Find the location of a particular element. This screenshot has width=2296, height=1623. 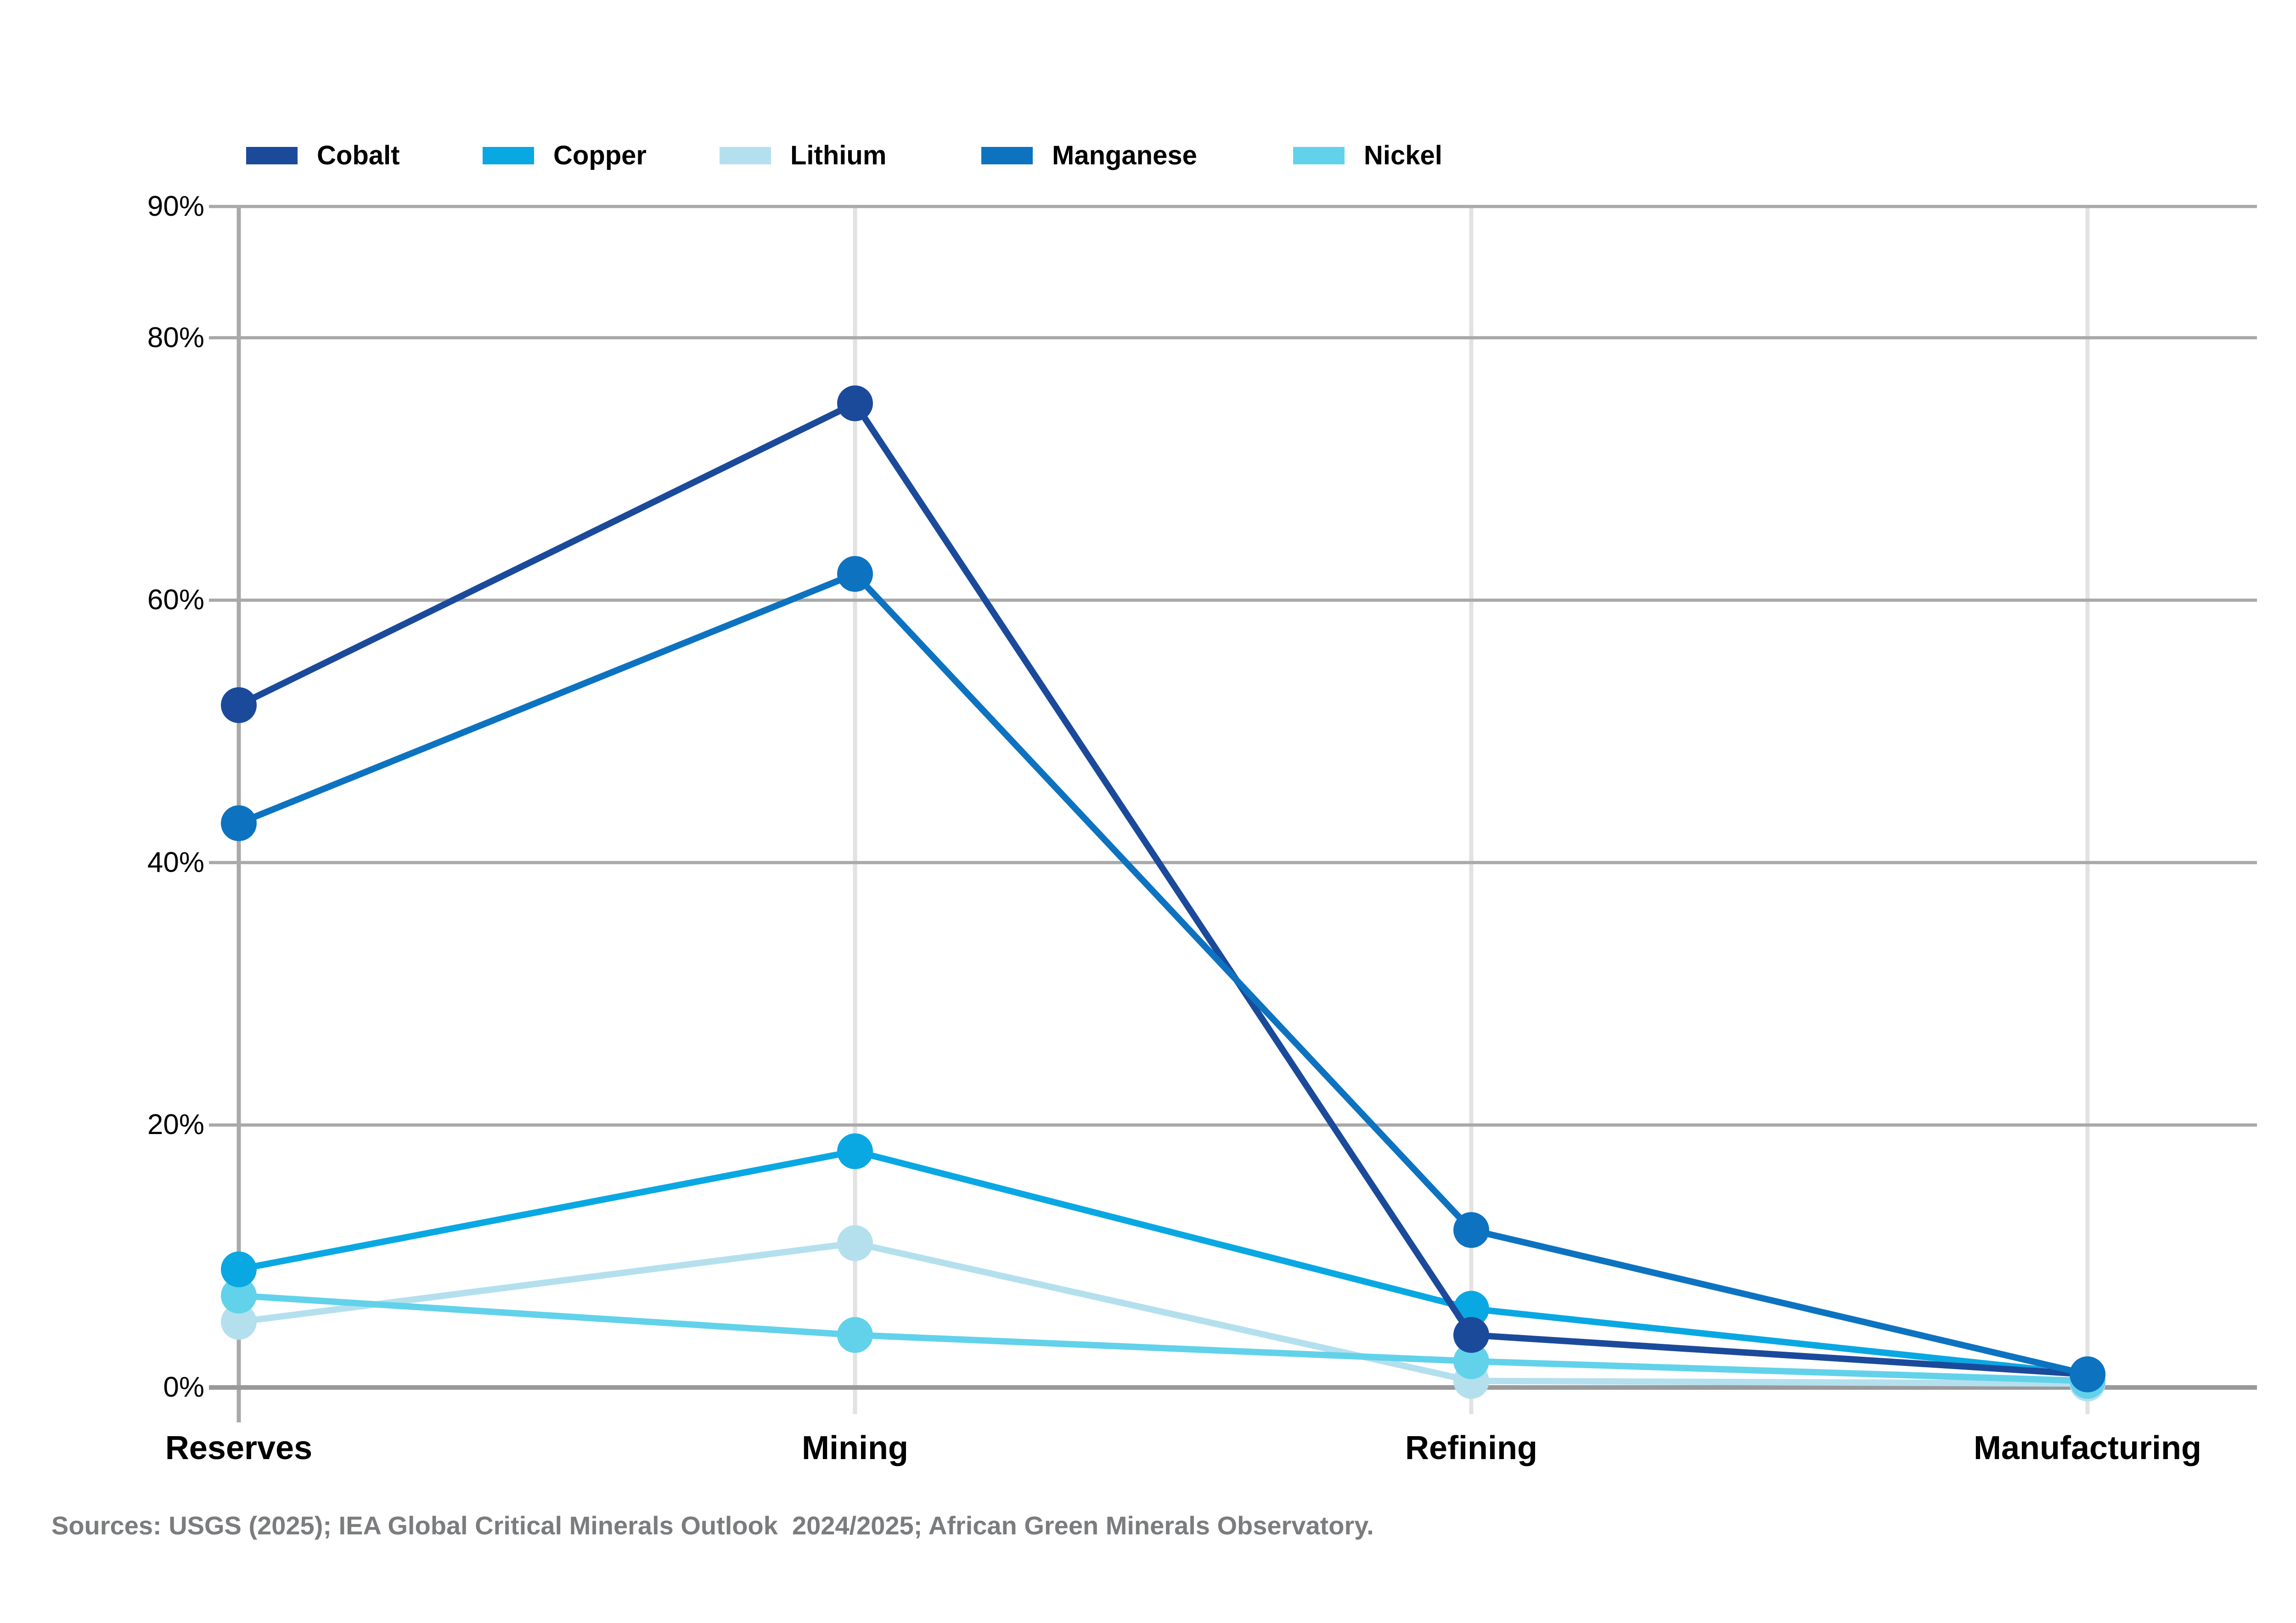

data-point-manganese-refining is located at coordinates (1471, 1230).